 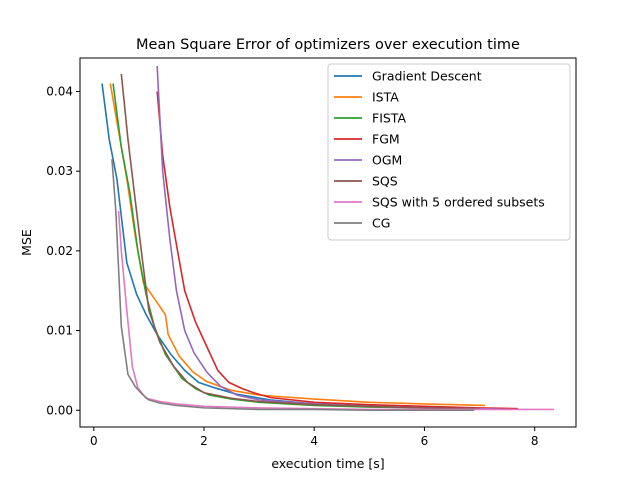 What do you see at coordinates (385, 181) in the screenshot?
I see `legend-label-5: SQS` at bounding box center [385, 181].